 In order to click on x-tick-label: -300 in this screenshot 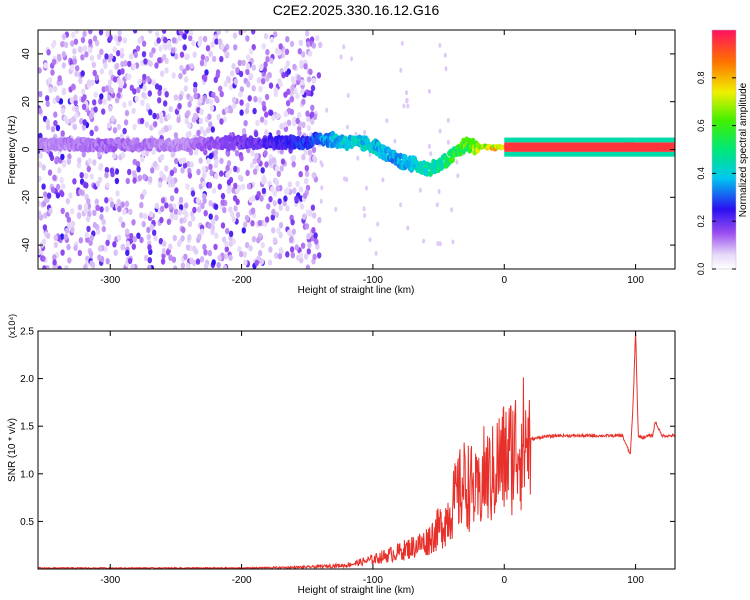, I will do `click(110, 280)`.